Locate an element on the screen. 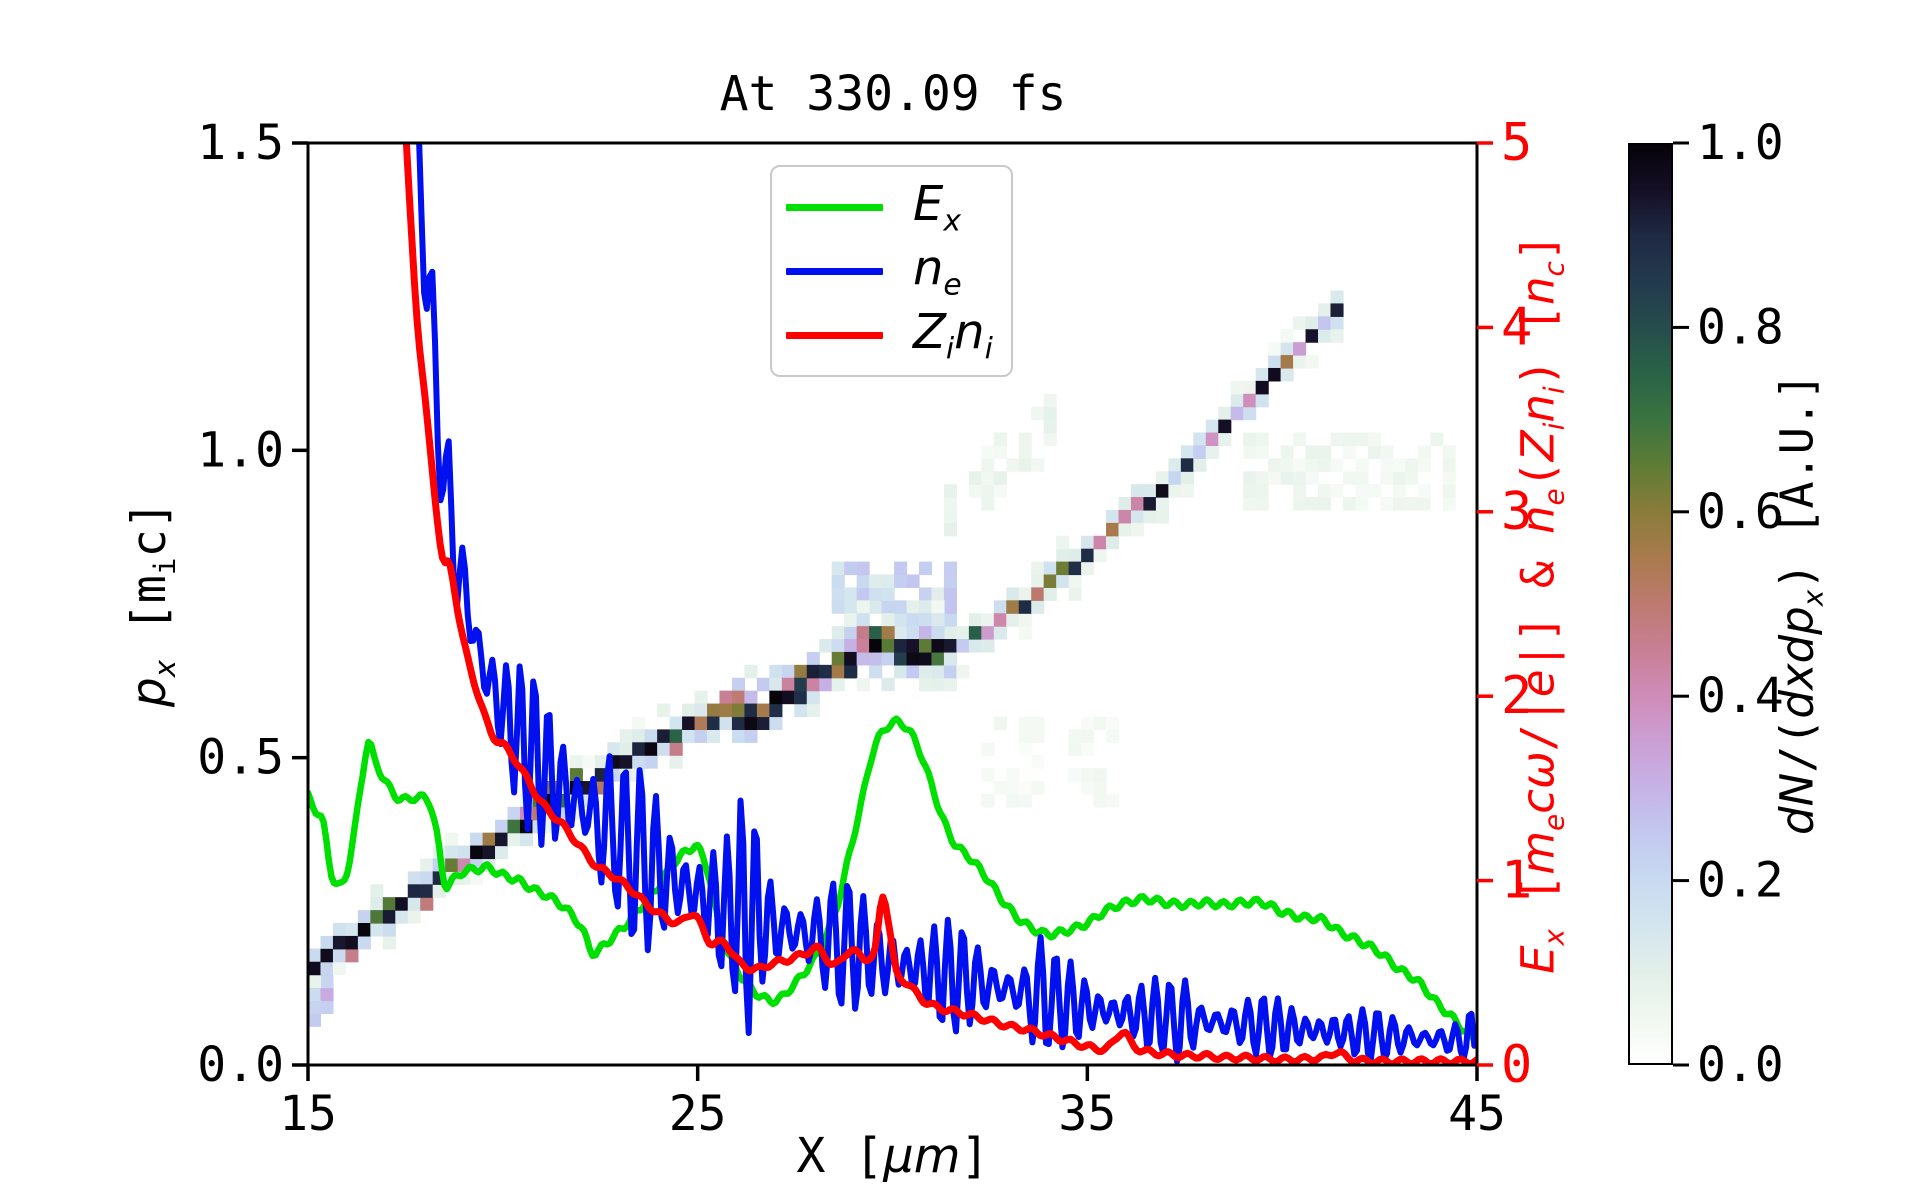  left-tick-label: 1.0 is located at coordinates (240, 450).